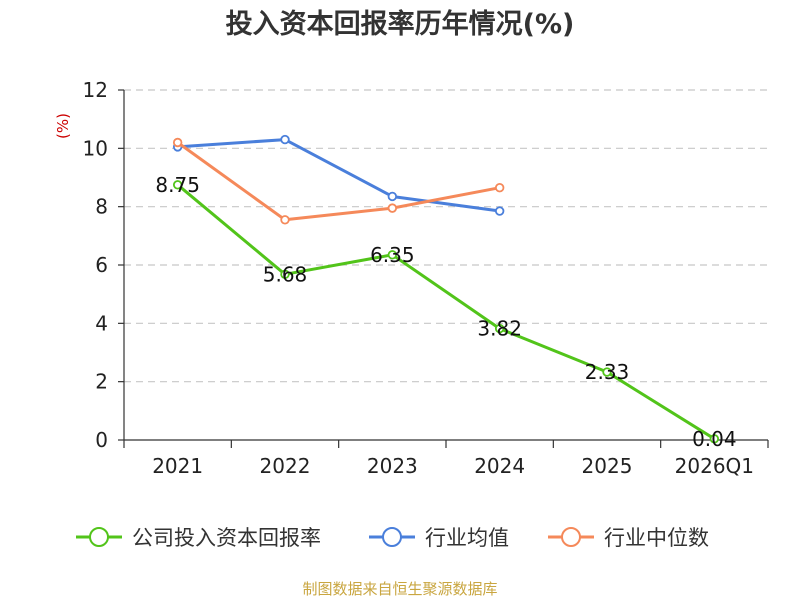 The width and height of the screenshot is (800, 600). I want to click on legend-label: 公司投入资本回报率, so click(226, 538).